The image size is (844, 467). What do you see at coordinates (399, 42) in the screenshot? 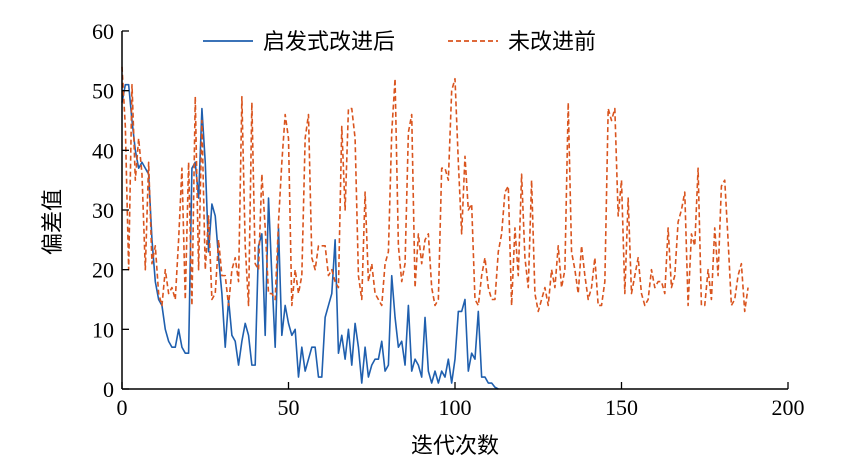
I see `legend: 启发式改进后 未改进前` at bounding box center [399, 42].